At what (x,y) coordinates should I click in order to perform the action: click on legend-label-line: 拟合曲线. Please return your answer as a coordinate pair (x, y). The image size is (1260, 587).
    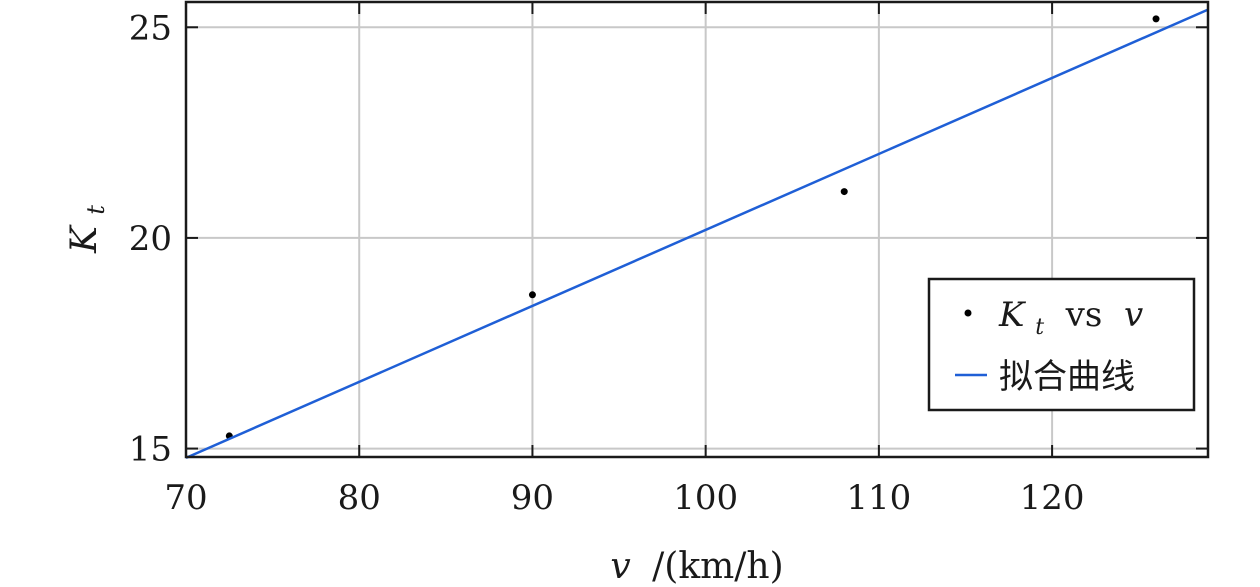
    Looking at the image, I should click on (1067, 377).